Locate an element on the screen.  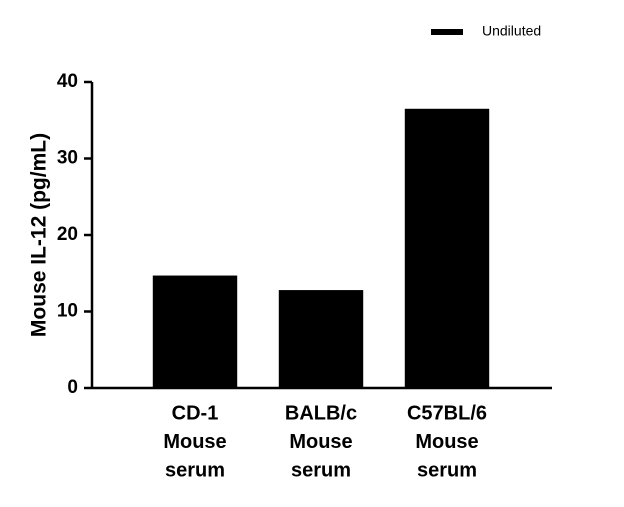
x-tick-label: BALB/c is located at coordinates (321, 413).